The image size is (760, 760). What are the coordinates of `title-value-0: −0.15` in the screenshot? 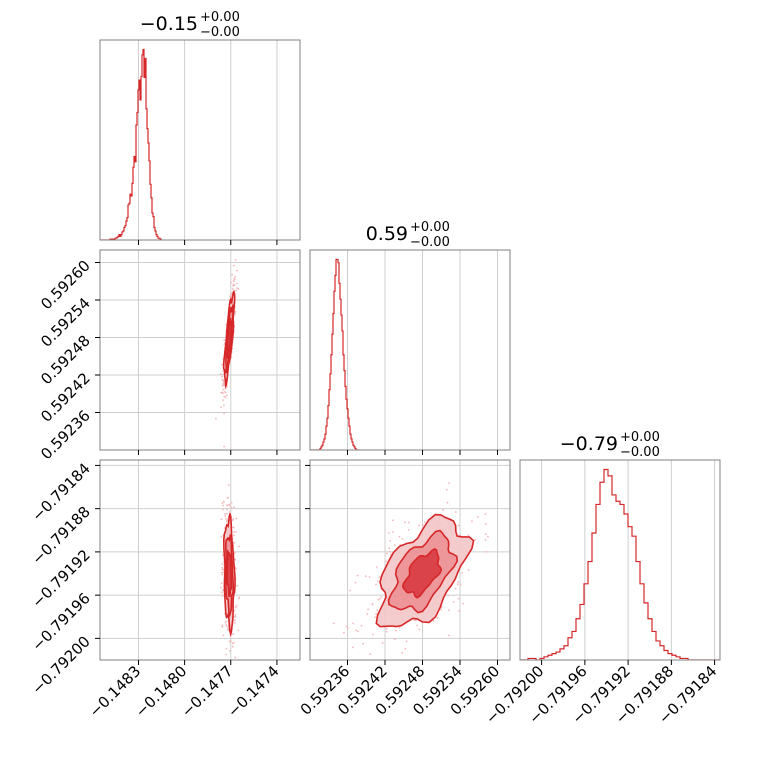 It's located at (169, 24).